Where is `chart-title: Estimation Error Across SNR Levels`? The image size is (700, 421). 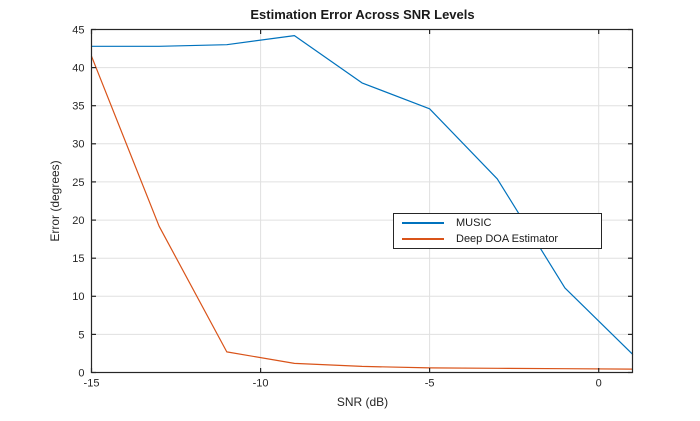
chart-title: Estimation Error Across SNR Levels is located at coordinates (362, 14).